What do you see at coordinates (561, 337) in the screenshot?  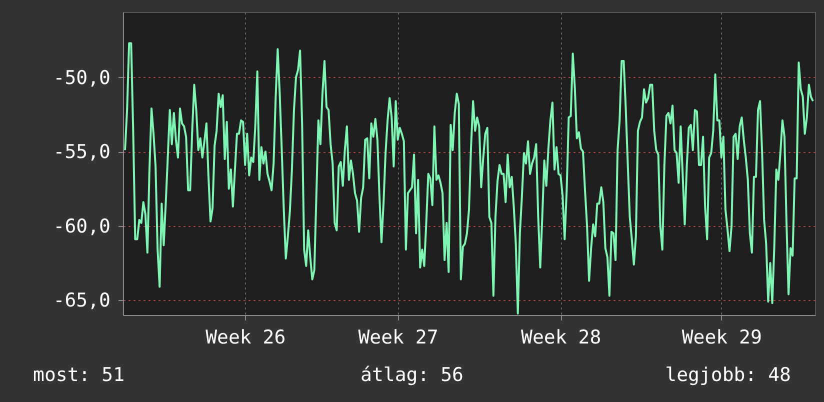 I see `x-tick-label: Week 28` at bounding box center [561, 337].